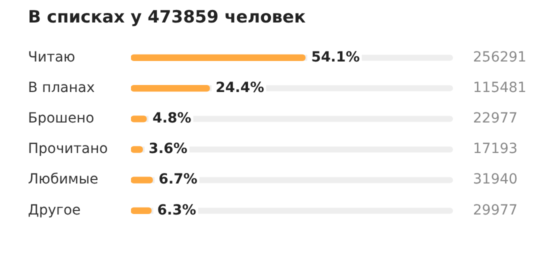  Describe the element at coordinates (61, 118) in the screenshot. I see `y-tick-label: Брошено` at that location.